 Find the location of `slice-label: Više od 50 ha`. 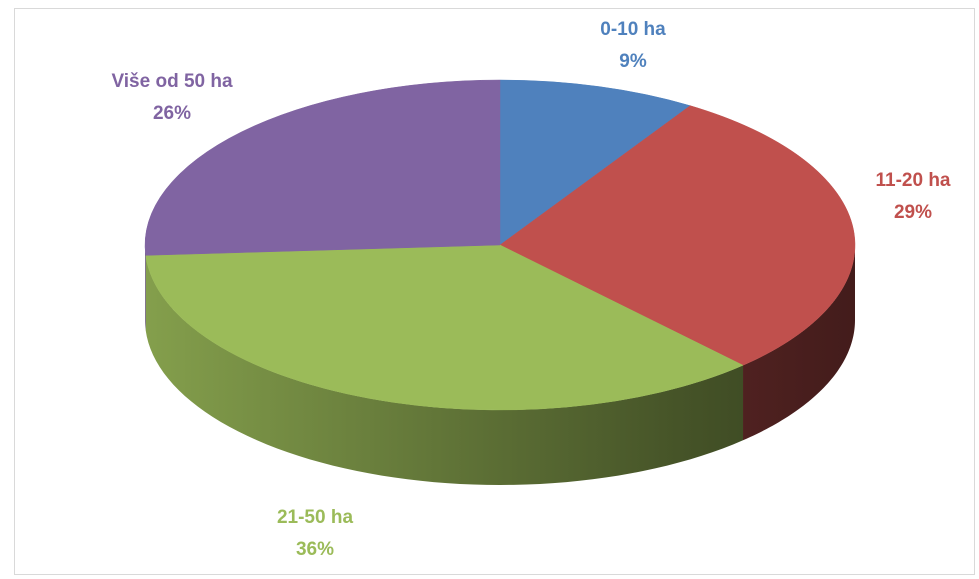

slice-label: Više od 50 ha is located at coordinates (172, 81).